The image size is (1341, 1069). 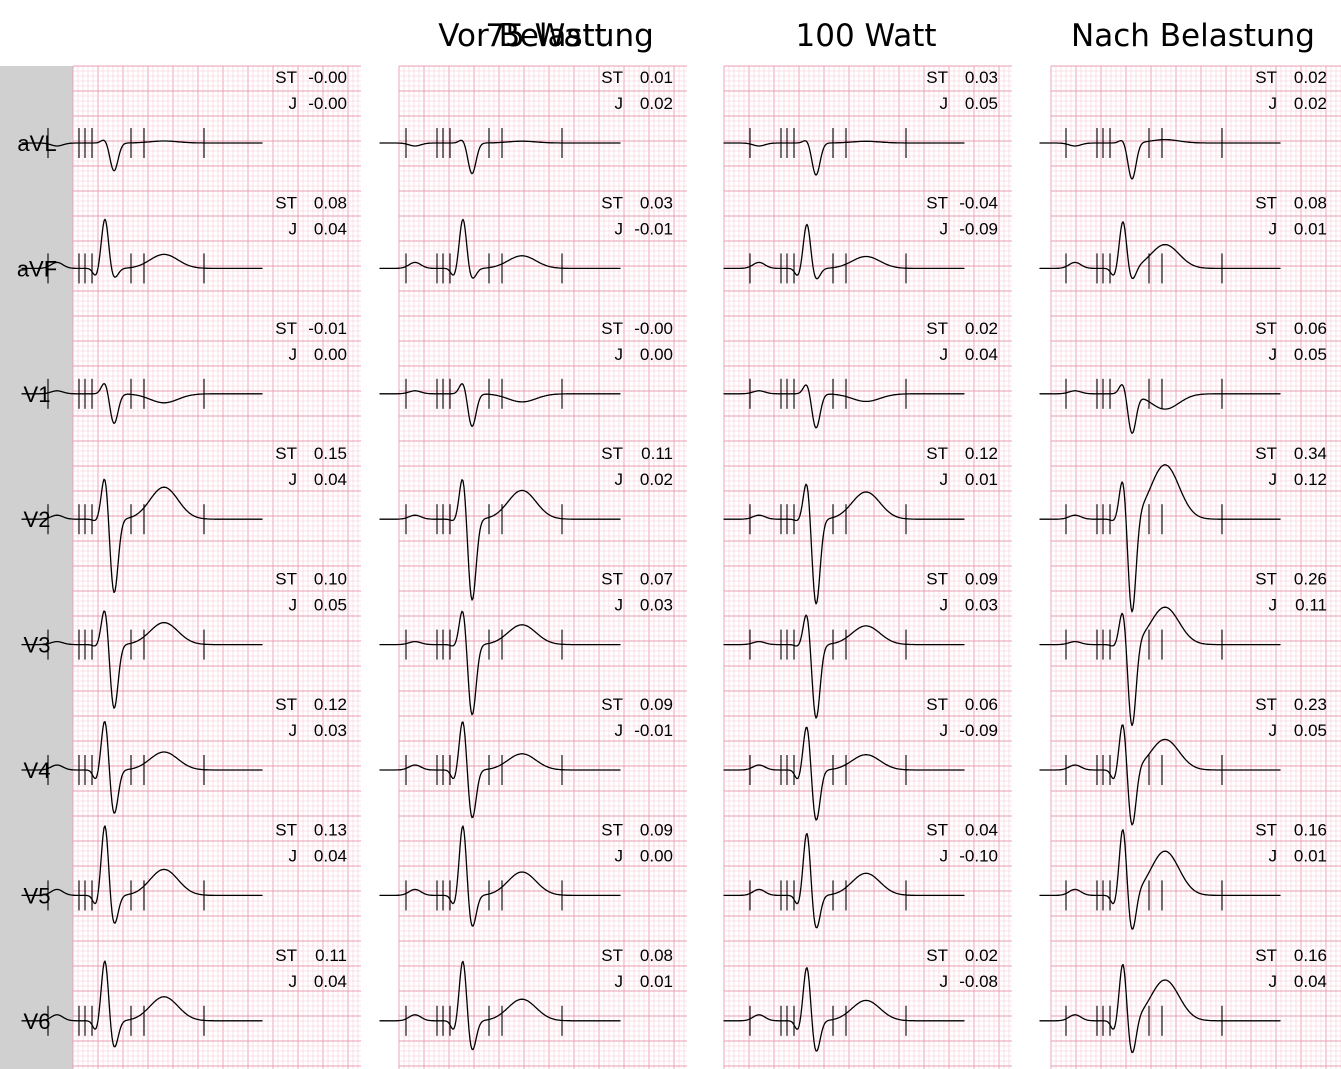 What do you see at coordinates (1311, 605) in the screenshot?
I see `j-value: 0.11` at bounding box center [1311, 605].